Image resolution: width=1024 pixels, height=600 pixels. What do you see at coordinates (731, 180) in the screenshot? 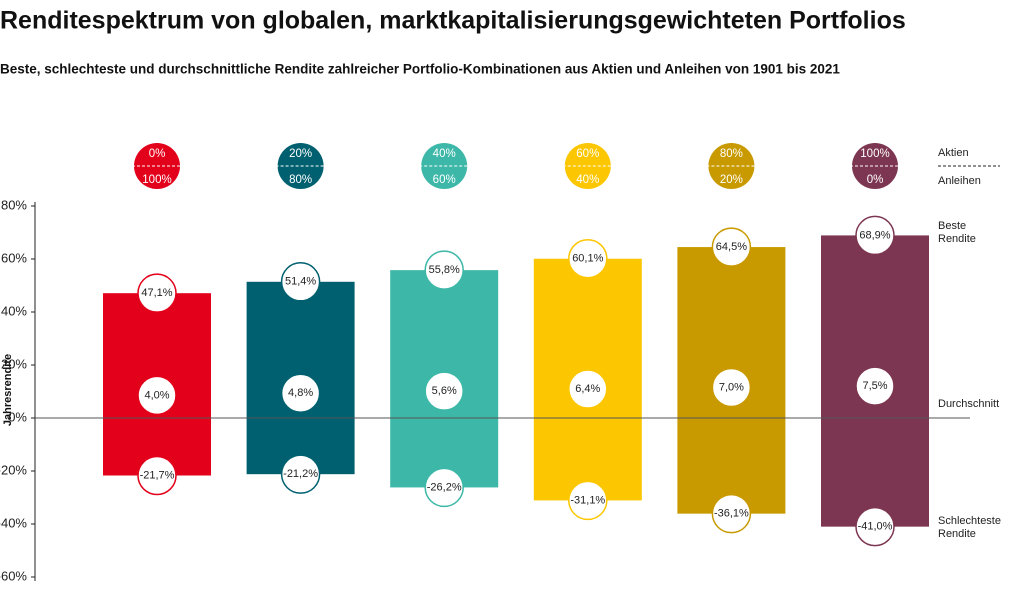
I see `bond-share: 20%` at bounding box center [731, 180].